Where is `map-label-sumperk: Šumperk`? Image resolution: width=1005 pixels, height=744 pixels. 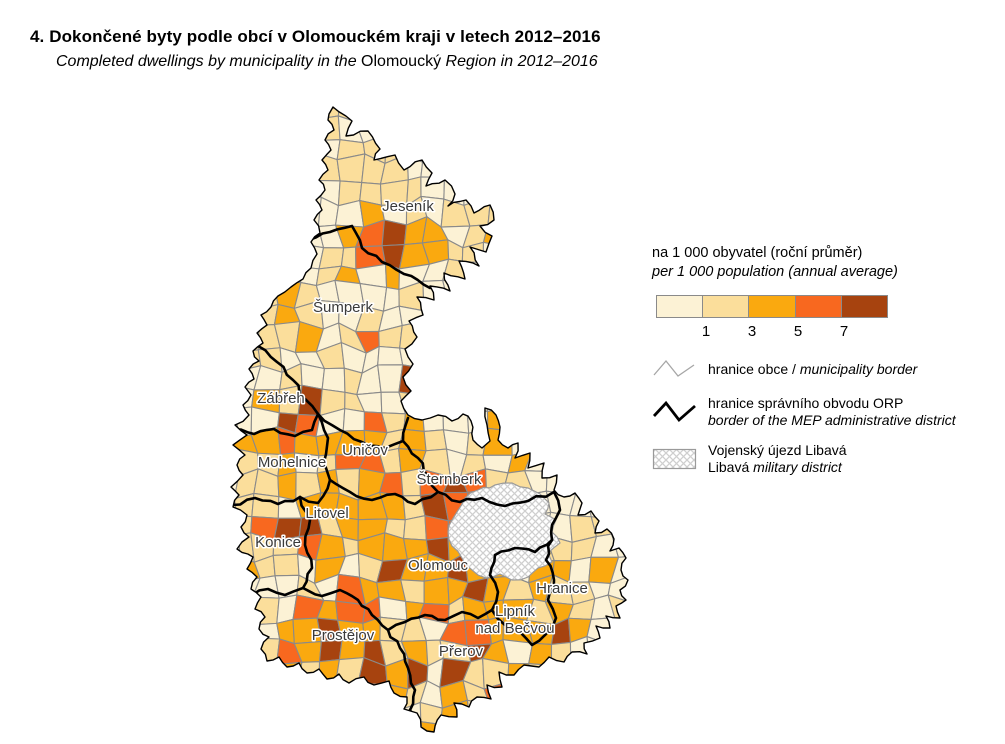 map-label-sumperk: Šumperk is located at coordinates (343, 307).